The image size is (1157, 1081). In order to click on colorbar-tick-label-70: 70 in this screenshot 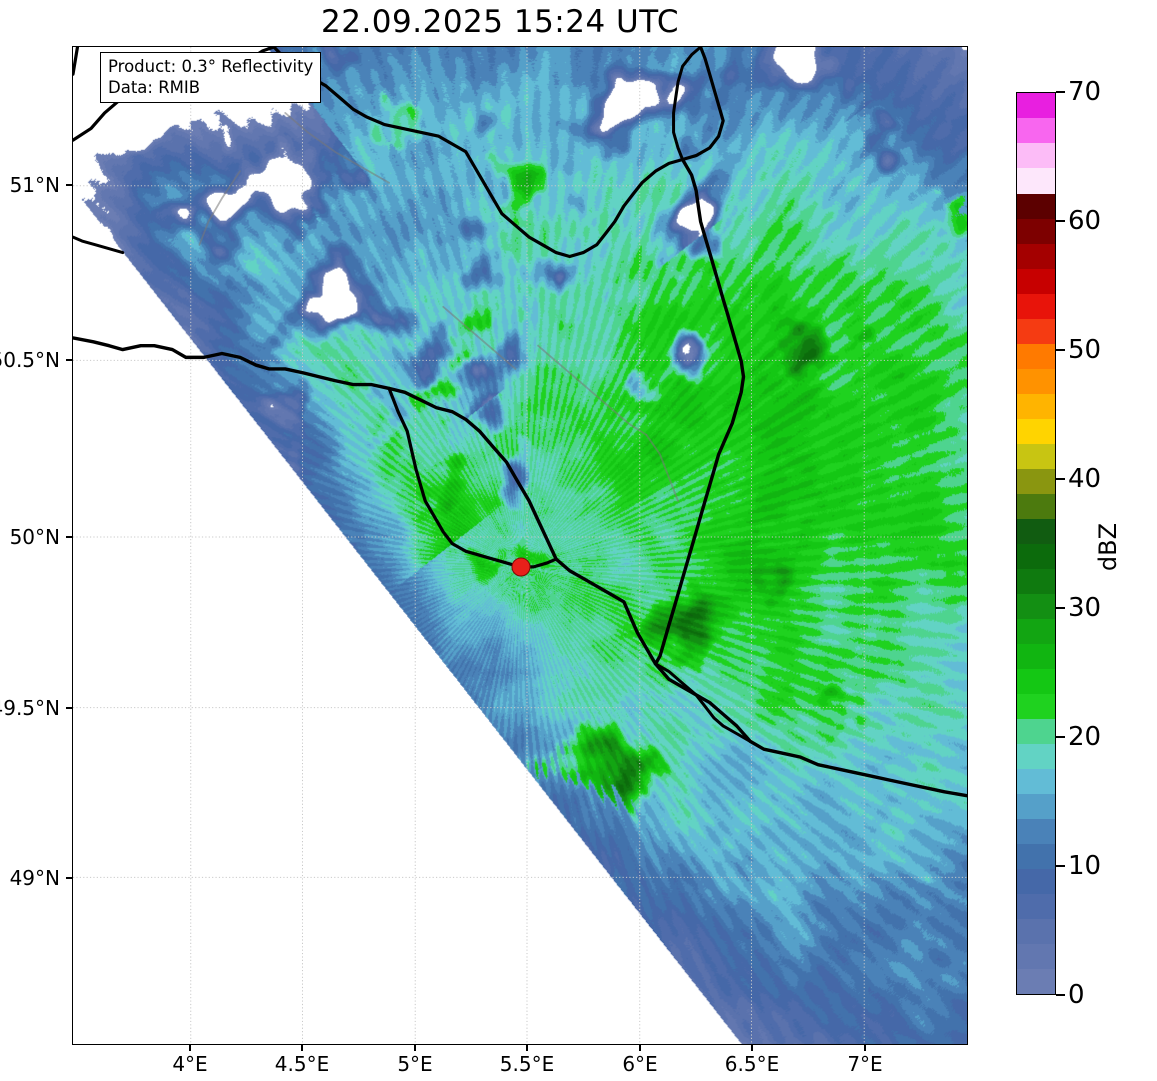, I will do `click(1085, 92)`.